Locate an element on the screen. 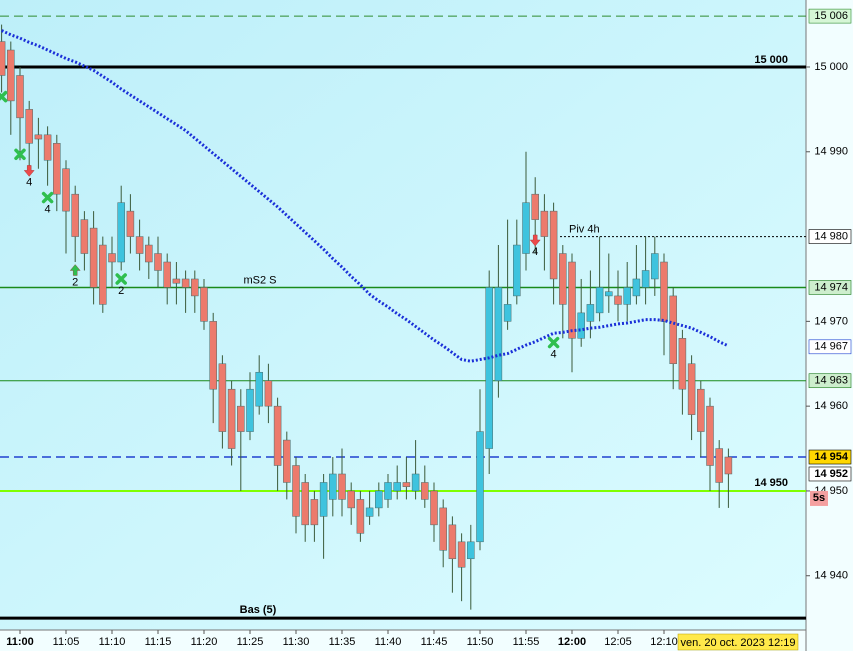 Image resolution: width=853 pixels, height=651 pixels. x-tick-label: 12:00 is located at coordinates (572, 642).